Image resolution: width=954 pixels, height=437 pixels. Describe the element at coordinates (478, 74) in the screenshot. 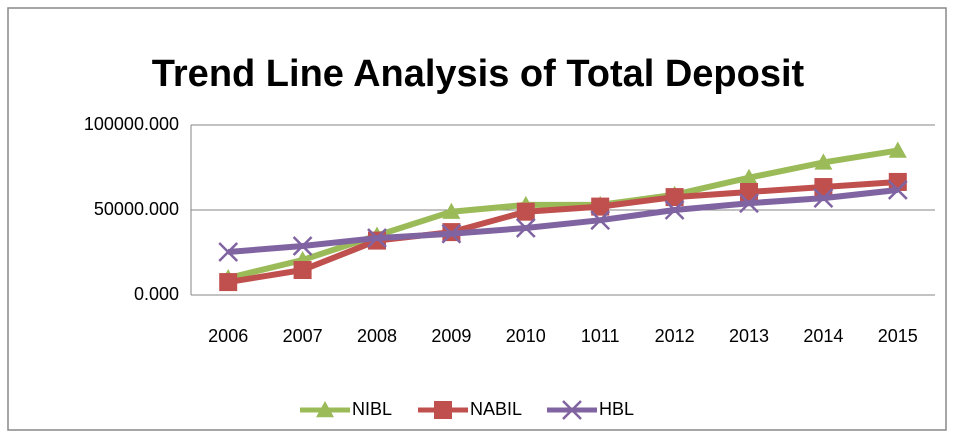

I see `chart-title: Trend Line Analysis of Total Deposit` at that location.